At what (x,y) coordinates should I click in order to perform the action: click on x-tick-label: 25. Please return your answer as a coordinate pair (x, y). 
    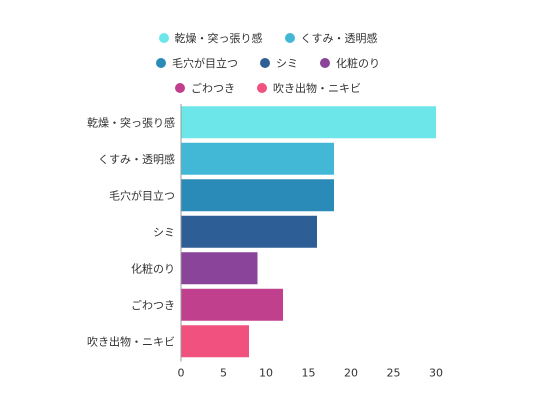
    Looking at the image, I should click on (394, 373).